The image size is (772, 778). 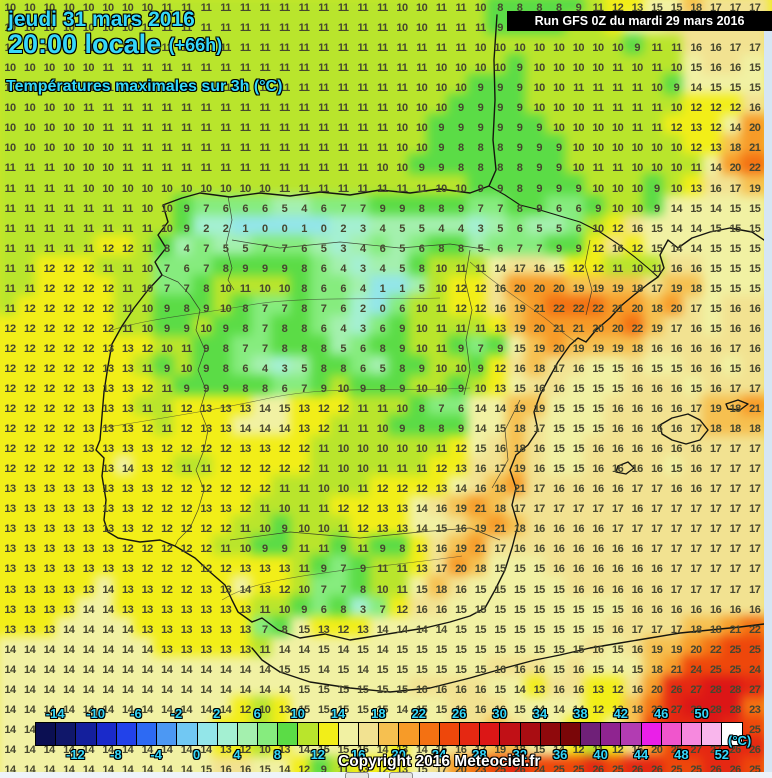 What do you see at coordinates (245, 388) in the screenshot?
I see `grid-temperature-value: 8` at bounding box center [245, 388].